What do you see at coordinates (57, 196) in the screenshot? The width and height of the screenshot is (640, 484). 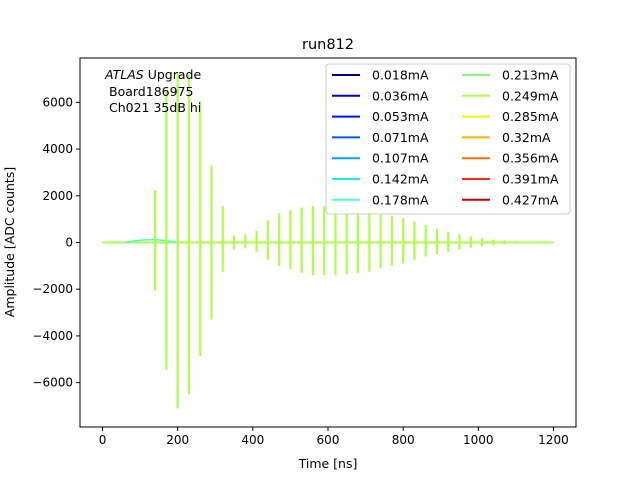 I see `y-tick-label: 2000` at bounding box center [57, 196].